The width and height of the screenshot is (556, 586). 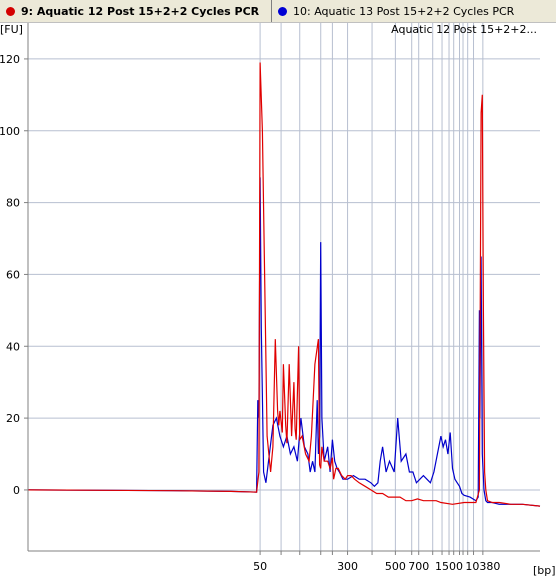 I want to click on x-tick-label: 700, so click(x=418, y=566).